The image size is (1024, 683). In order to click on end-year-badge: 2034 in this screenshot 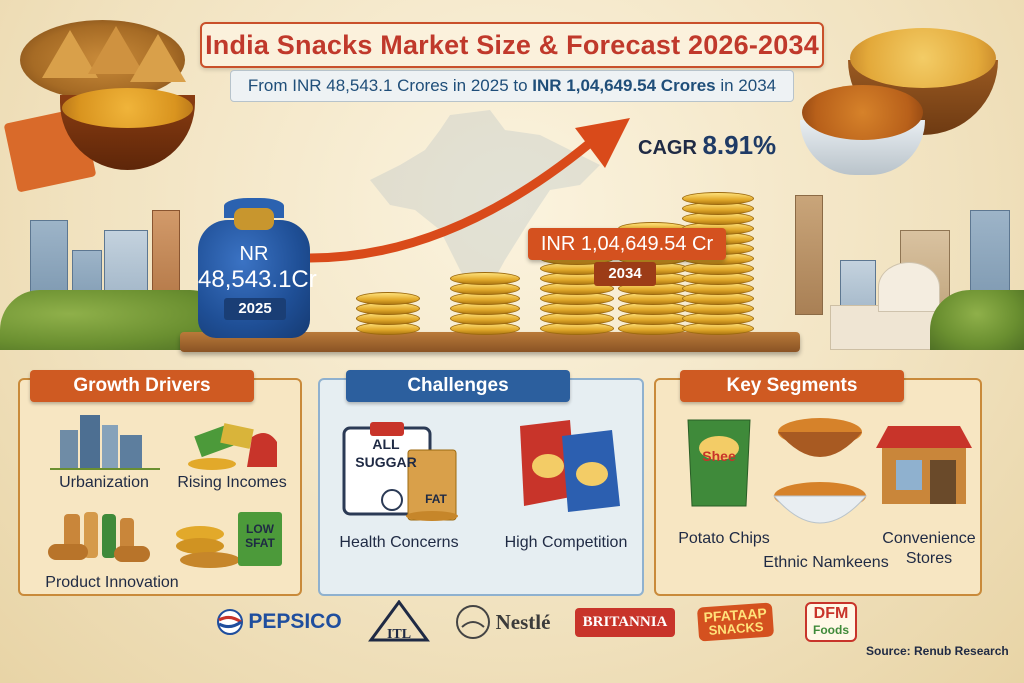, I will do `click(625, 274)`.